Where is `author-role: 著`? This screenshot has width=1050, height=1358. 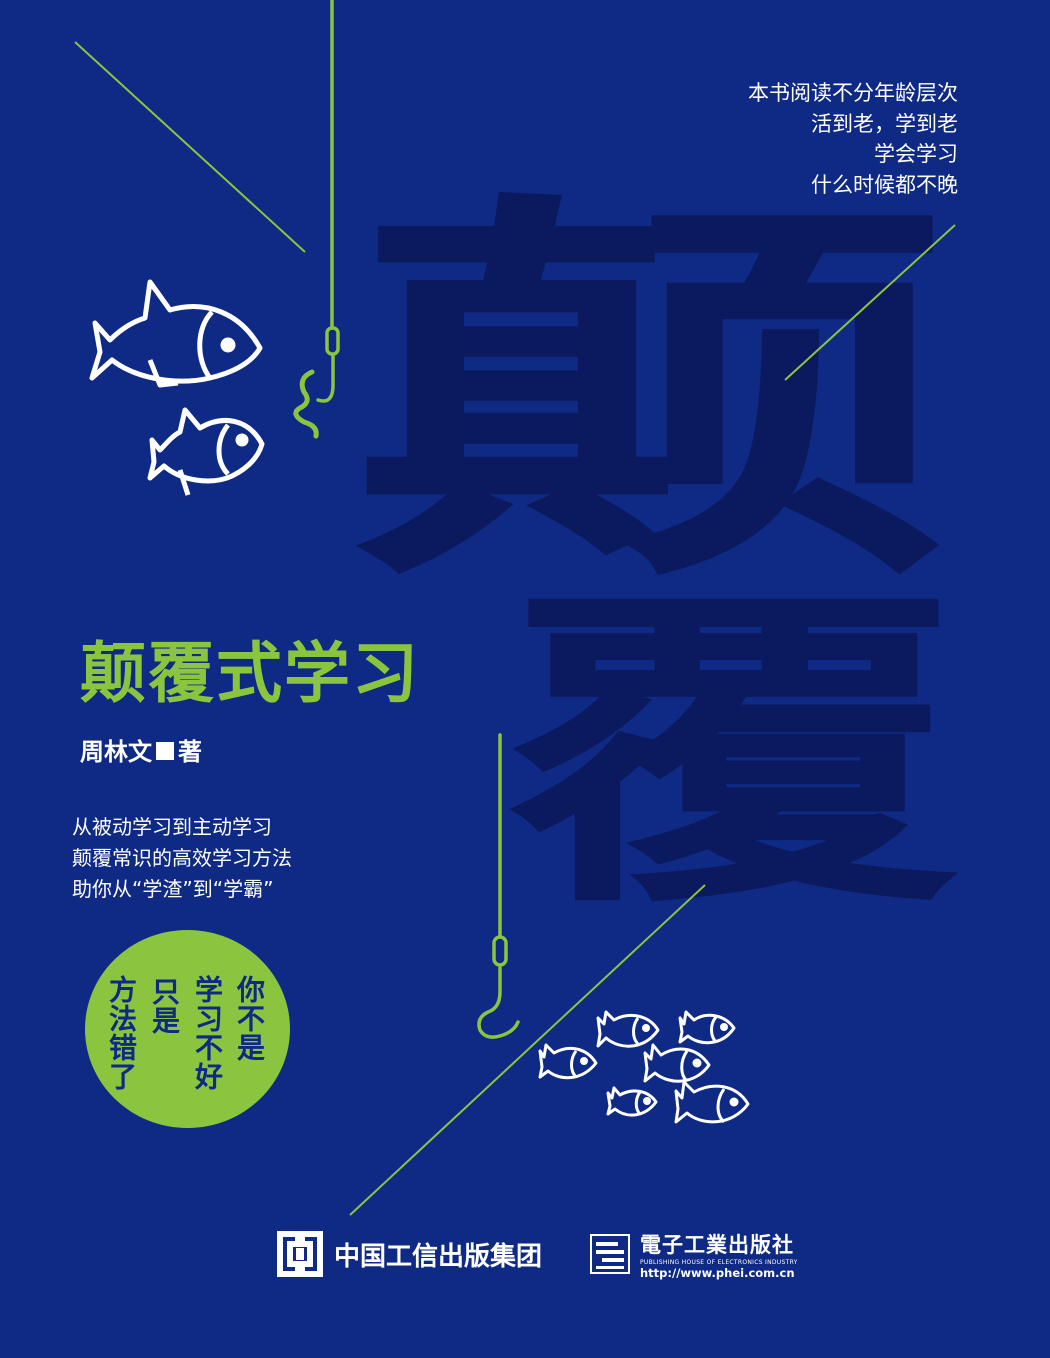 author-role: 著 is located at coordinates (190, 752).